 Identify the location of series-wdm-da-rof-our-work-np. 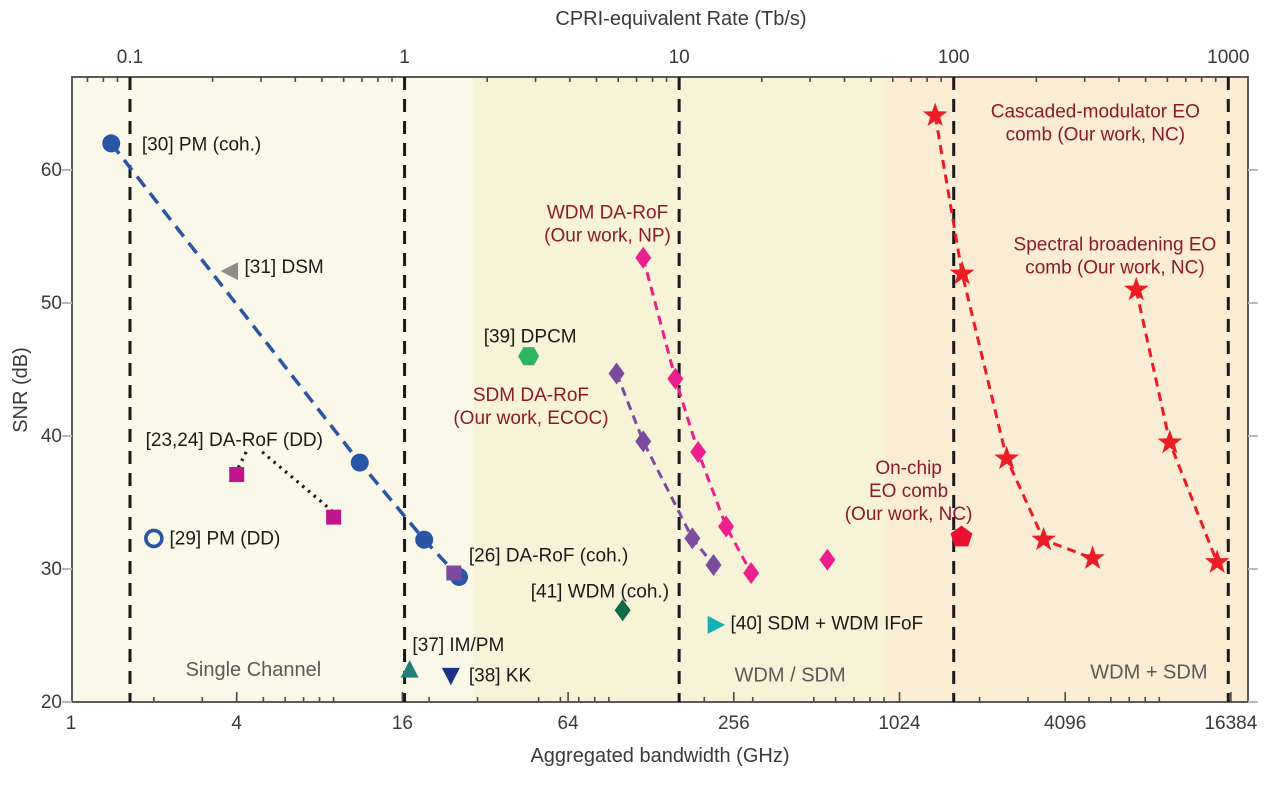
(697, 415).